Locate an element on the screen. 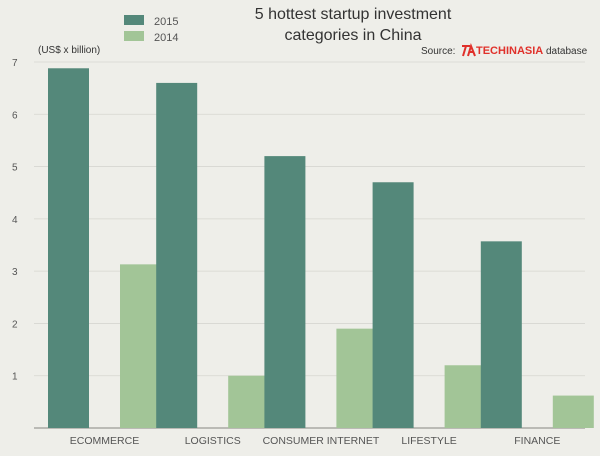 This screenshot has height=456, width=600. bar-2014-ecommerce is located at coordinates (140, 346).